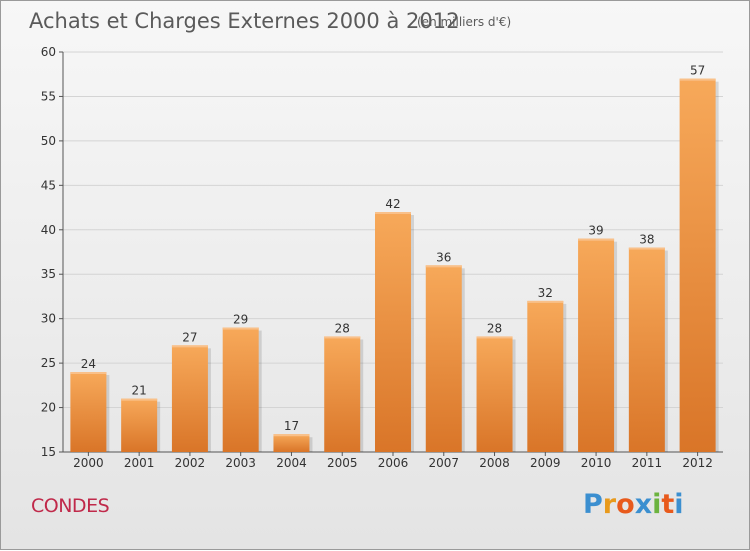 Image resolution: width=750 pixels, height=551 pixels. What do you see at coordinates (646, 240) in the screenshot?
I see `data-label-2011: 38` at bounding box center [646, 240].